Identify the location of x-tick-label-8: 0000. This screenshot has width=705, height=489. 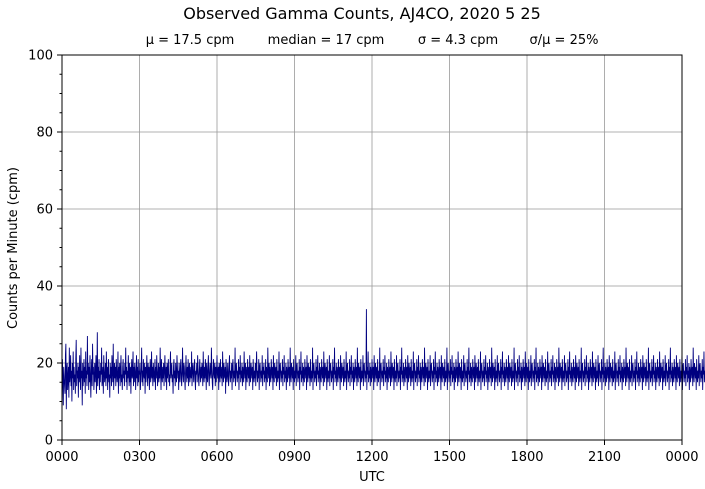
(681, 457).